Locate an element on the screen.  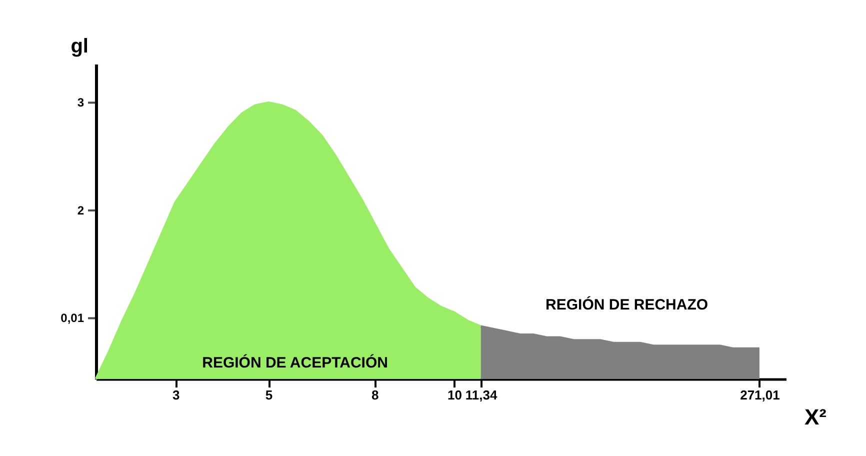
text: 3 is located at coordinates (80, 103).